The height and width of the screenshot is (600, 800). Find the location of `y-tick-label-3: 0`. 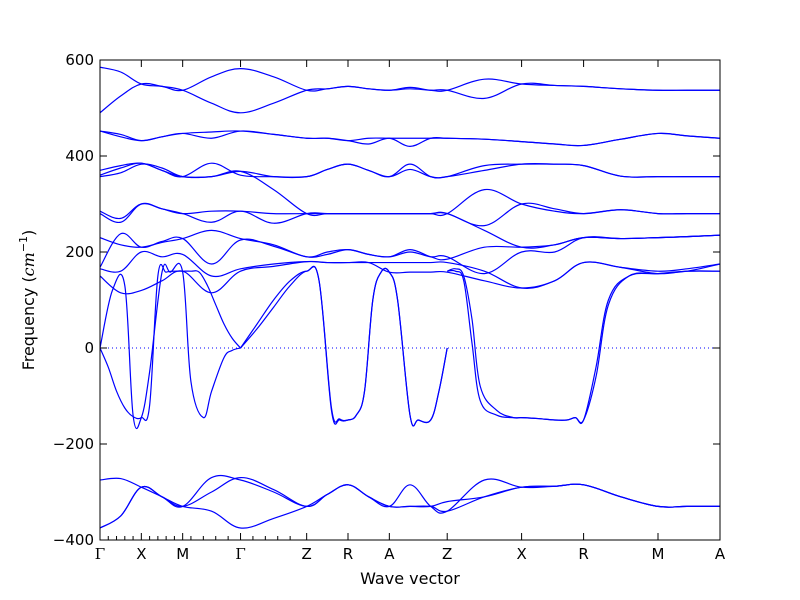

y-tick-label-3: 0 is located at coordinates (89, 348).